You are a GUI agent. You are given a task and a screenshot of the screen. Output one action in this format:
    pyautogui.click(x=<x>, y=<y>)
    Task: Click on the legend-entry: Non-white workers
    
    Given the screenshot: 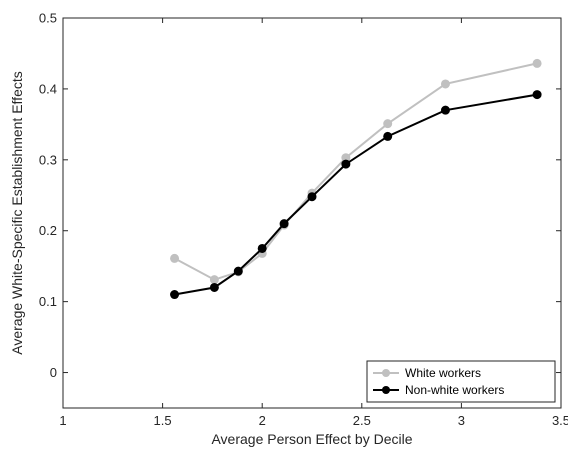 What is the action you would take?
    pyautogui.click(x=438, y=390)
    